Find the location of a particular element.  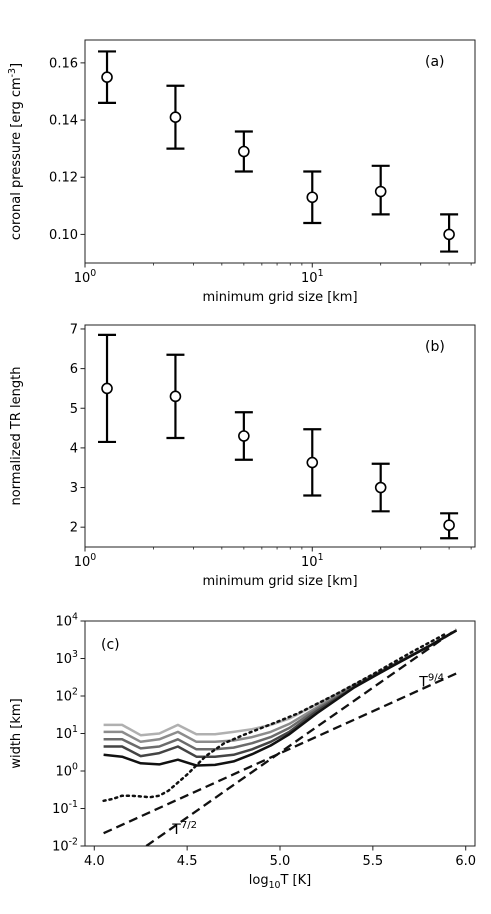

series-line-dashed is located at coordinates (280, 753).